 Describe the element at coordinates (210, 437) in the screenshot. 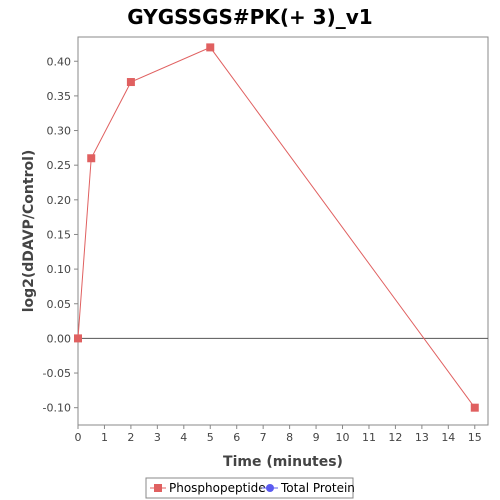

I see `x-tick-label: 5` at that location.